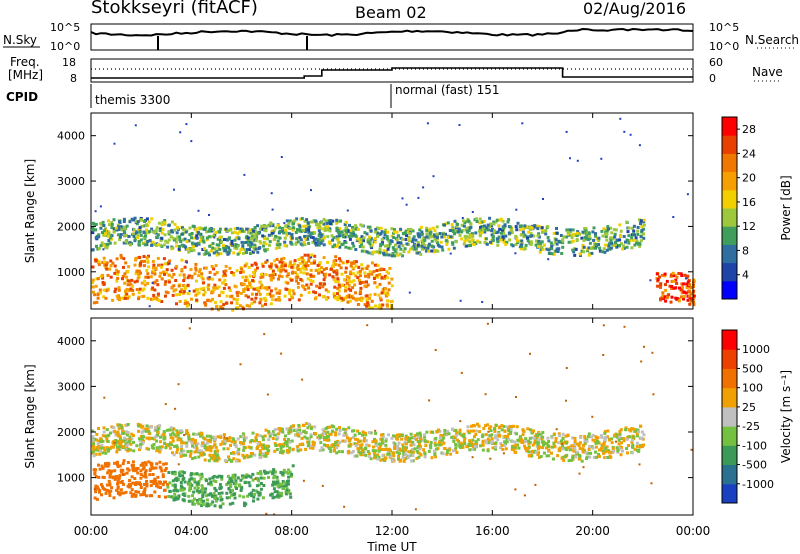  Describe the element at coordinates (729, 455) in the screenshot. I see `colorbar-swatch` at that location.